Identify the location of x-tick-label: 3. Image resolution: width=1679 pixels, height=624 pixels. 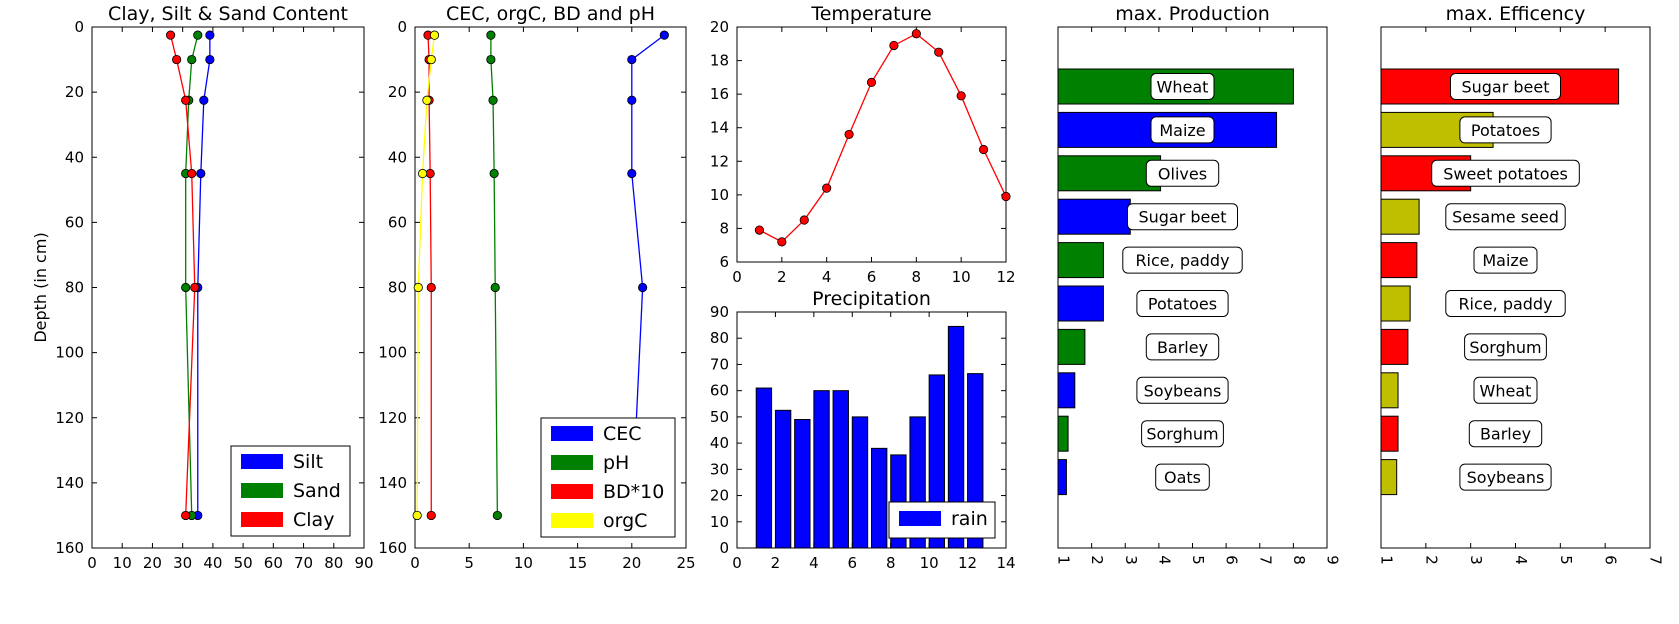
(1476, 560).